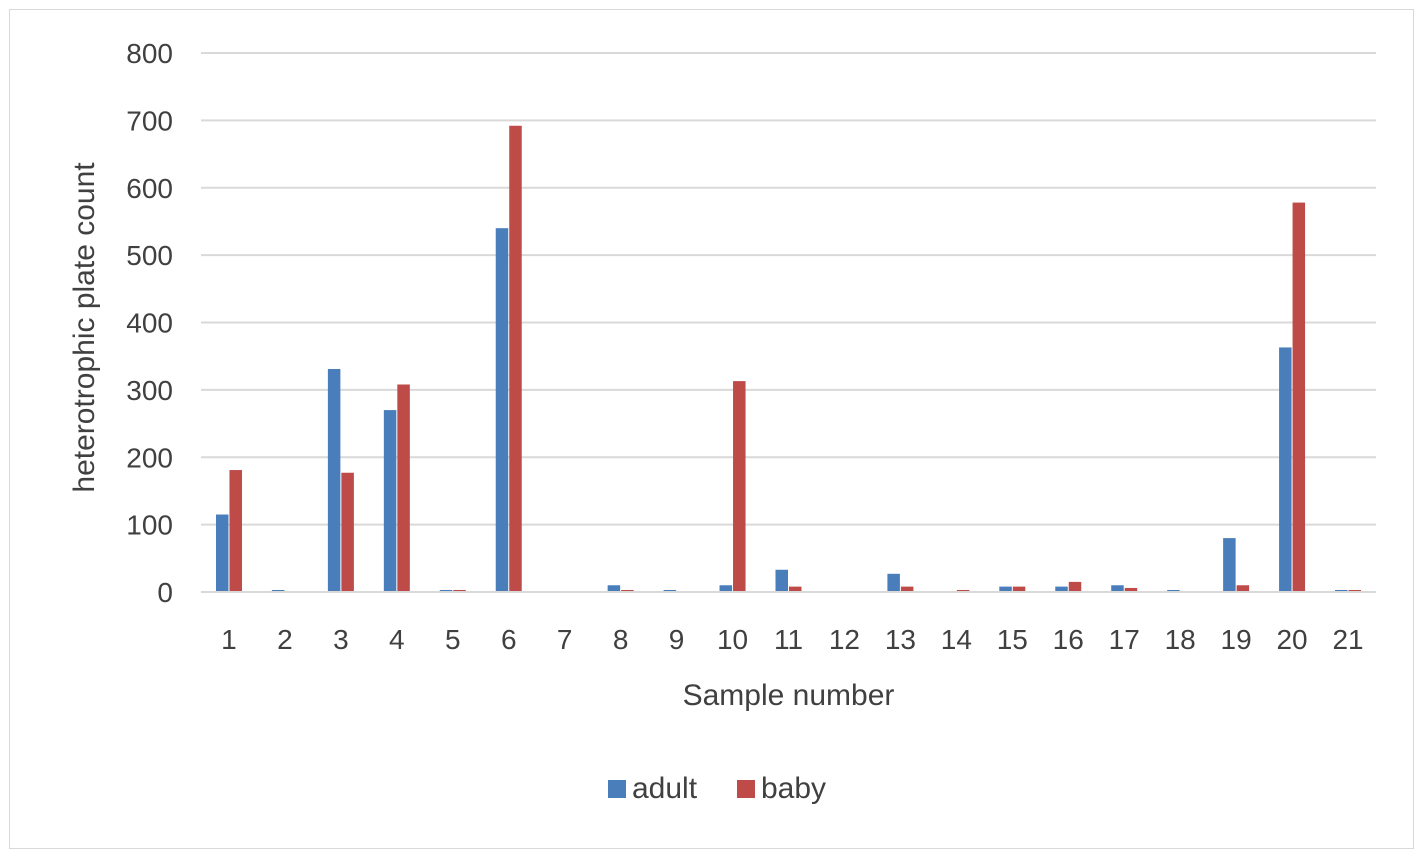  What do you see at coordinates (1236, 639) in the screenshot?
I see `x-tick-label: 19` at bounding box center [1236, 639].